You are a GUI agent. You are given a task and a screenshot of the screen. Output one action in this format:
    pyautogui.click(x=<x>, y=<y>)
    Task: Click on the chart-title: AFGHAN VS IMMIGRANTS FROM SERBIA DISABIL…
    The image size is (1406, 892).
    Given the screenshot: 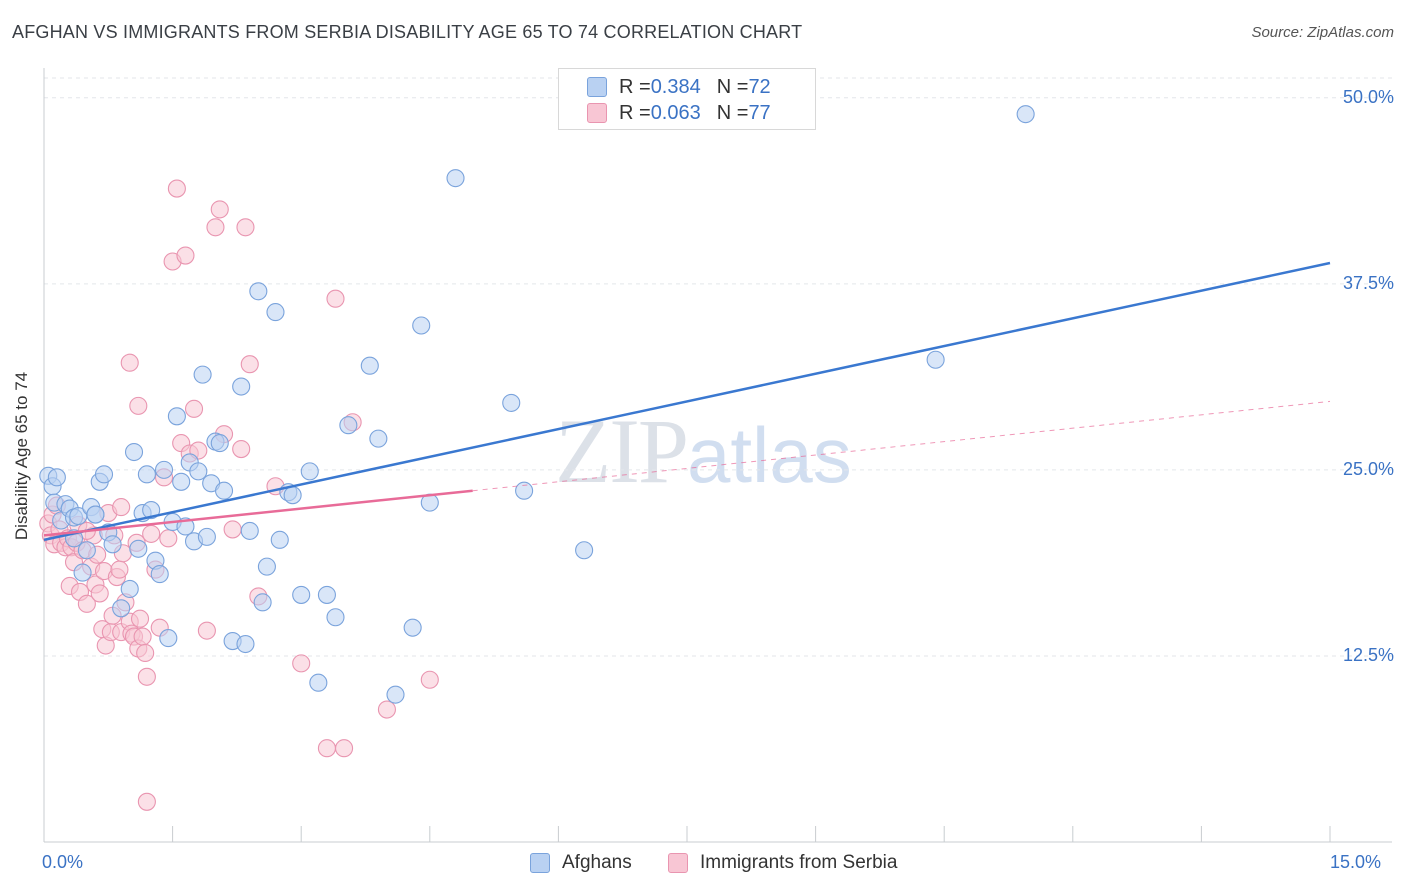 What is the action you would take?
    pyautogui.click(x=407, y=32)
    